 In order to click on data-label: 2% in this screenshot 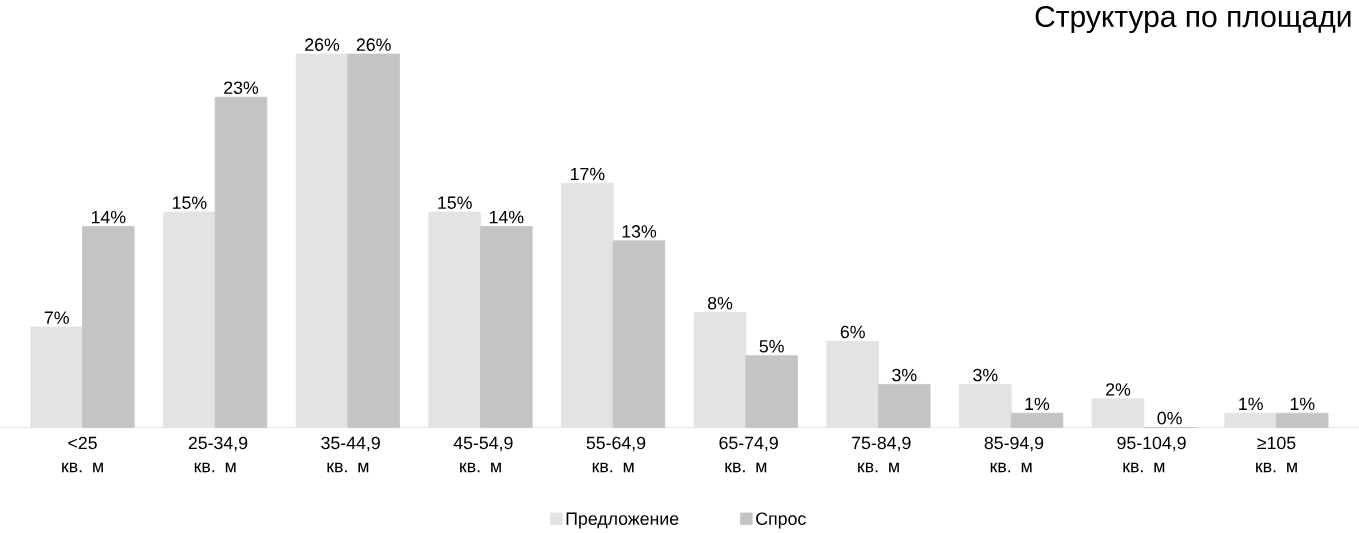, I will do `click(1118, 389)`.